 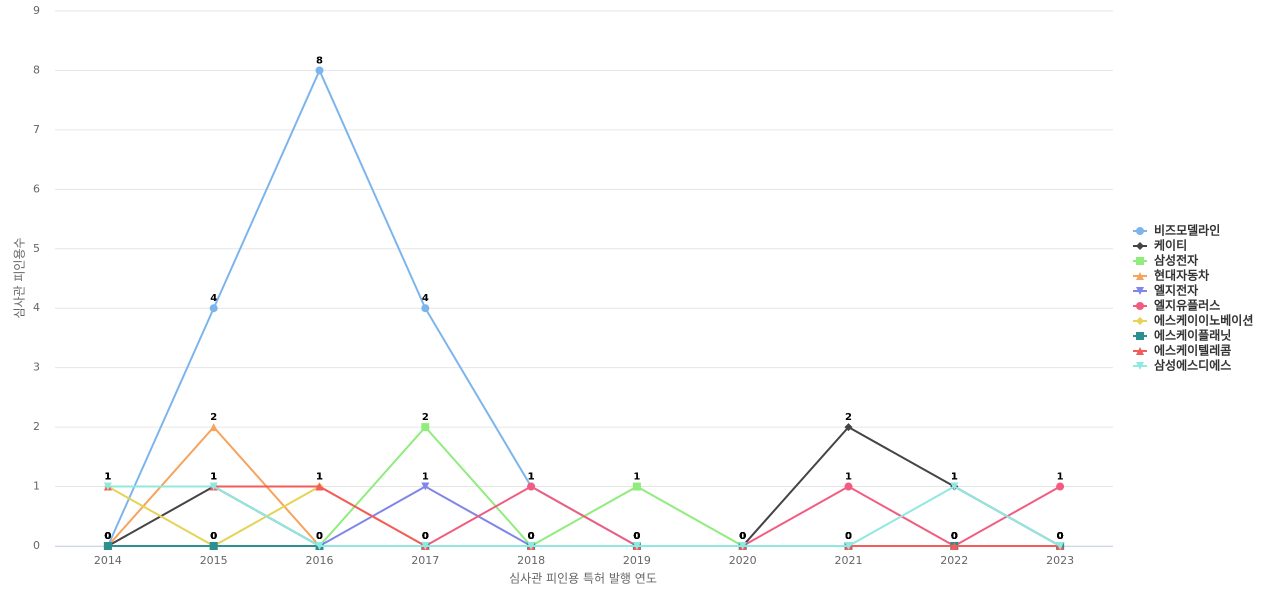 What do you see at coordinates (1203, 320) in the screenshot?
I see `legend-label: 에스케이이노베이션` at bounding box center [1203, 320].